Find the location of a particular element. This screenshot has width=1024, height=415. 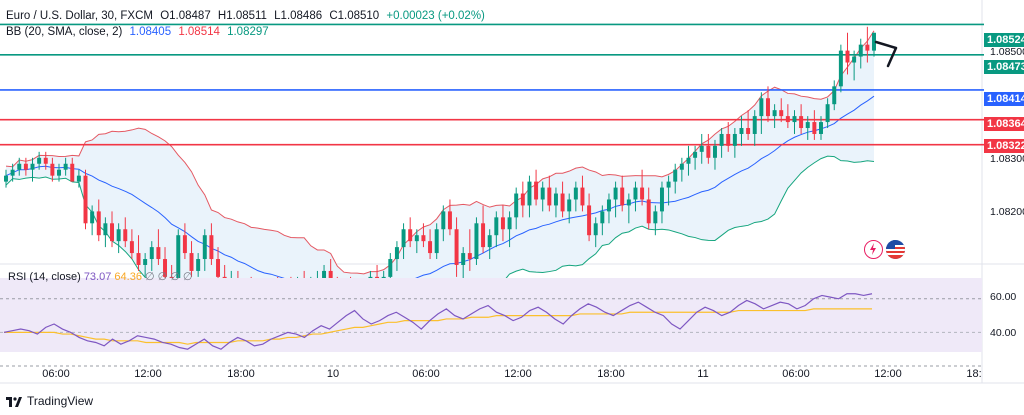

rsi-placeholders: ∅ ∅ ∅ ∅ is located at coordinates (169, 277).